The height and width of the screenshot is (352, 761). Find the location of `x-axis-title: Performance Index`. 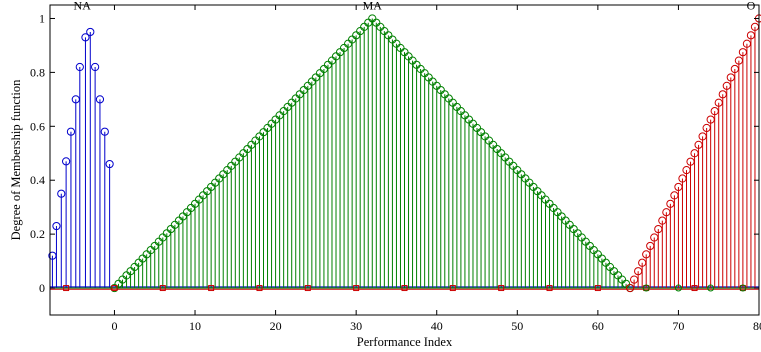

x-axis-title: Performance Index is located at coordinates (405, 342).